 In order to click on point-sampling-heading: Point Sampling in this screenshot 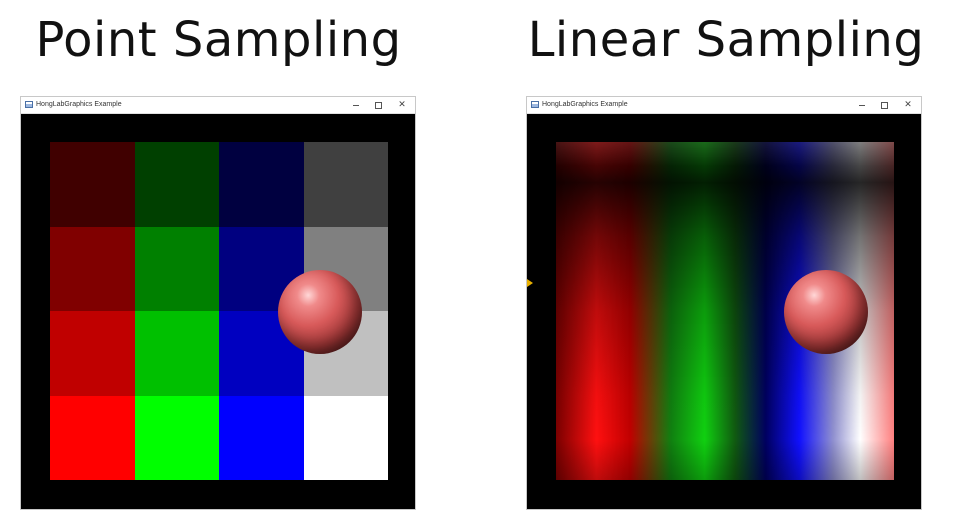, I will do `click(218, 40)`.